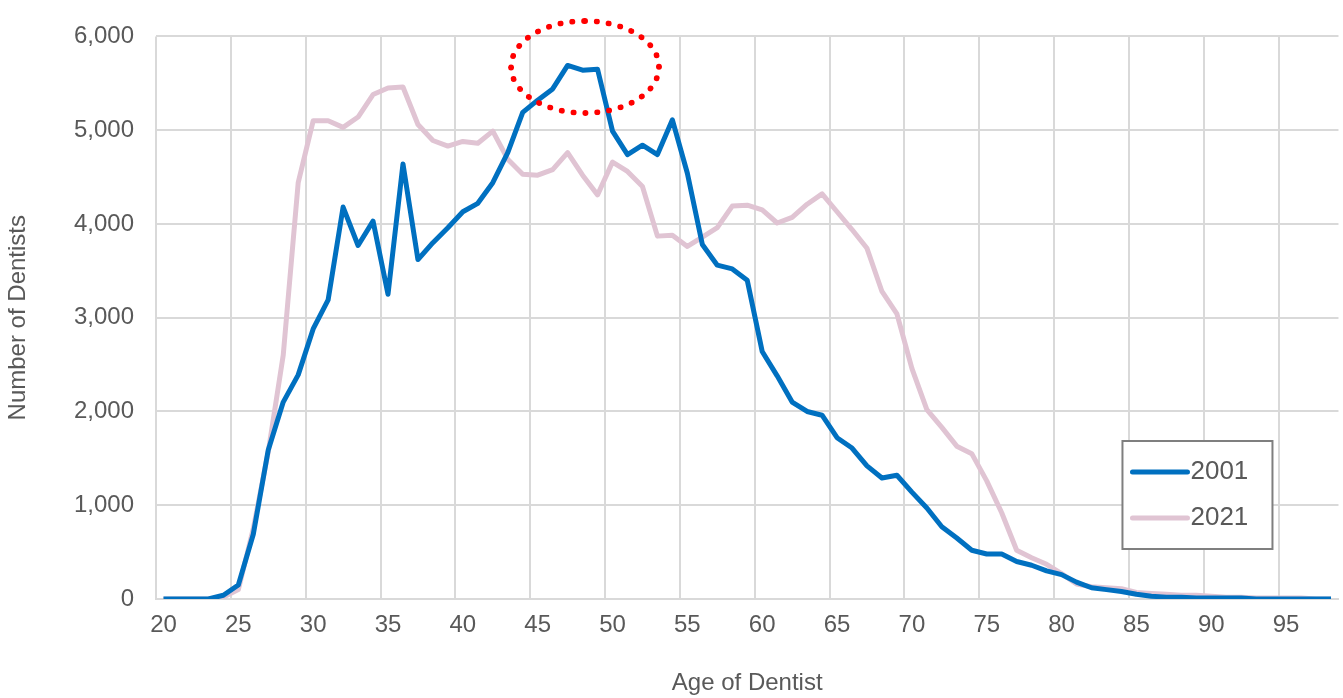 The width and height of the screenshot is (1343, 698). I want to click on y-tick-label: 3,000, so click(103, 316).